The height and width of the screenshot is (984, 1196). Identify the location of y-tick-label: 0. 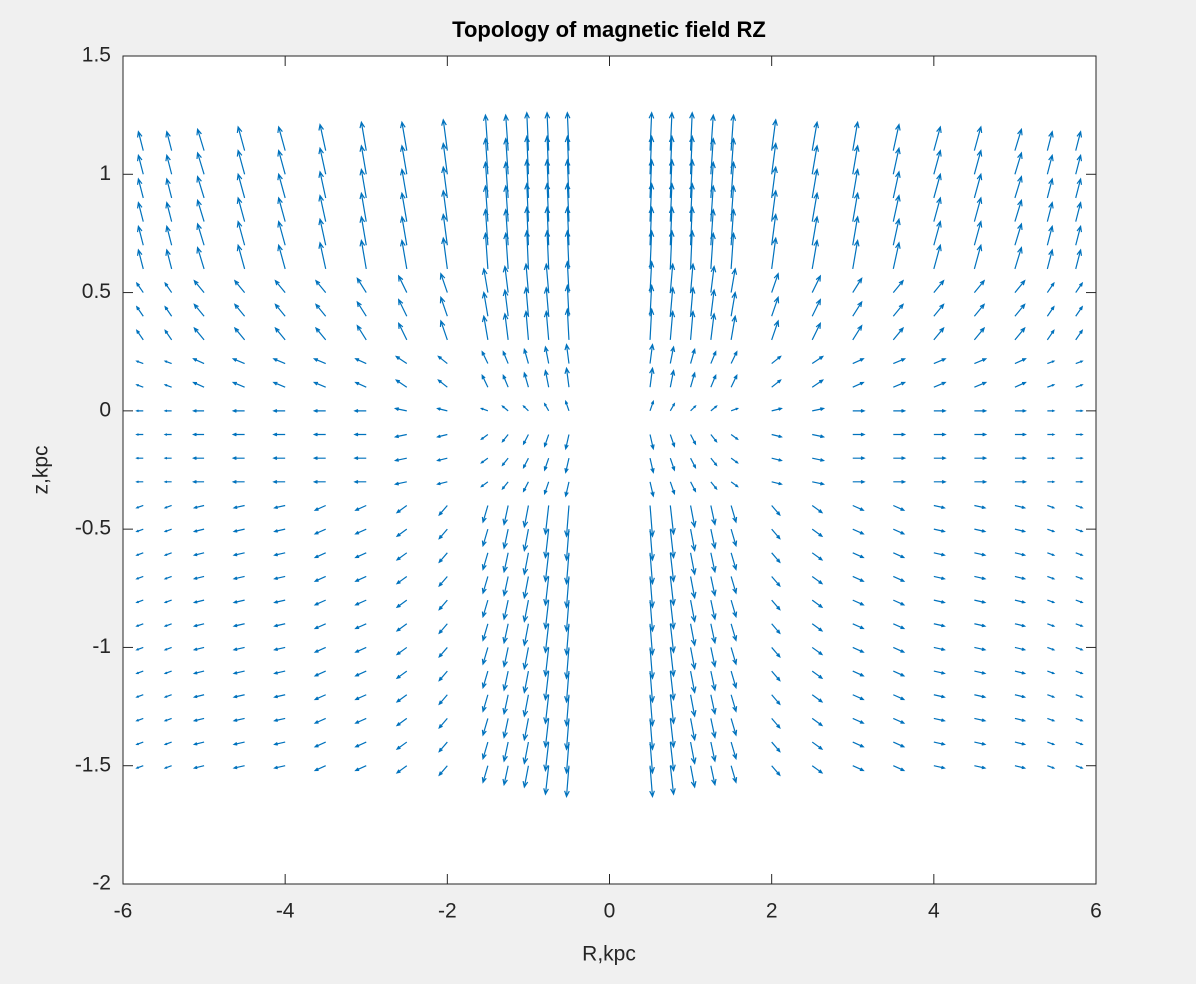
(105, 409).